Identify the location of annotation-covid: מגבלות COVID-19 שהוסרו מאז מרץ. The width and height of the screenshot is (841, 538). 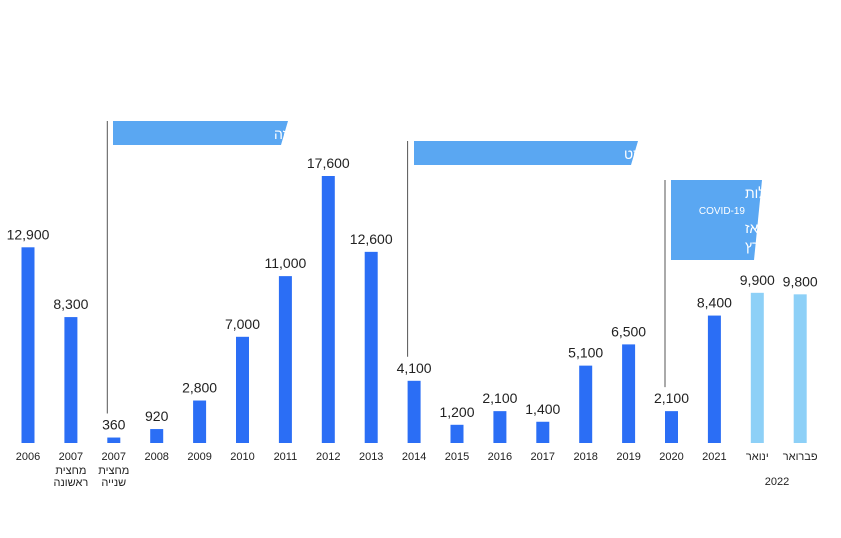
(743, 220).